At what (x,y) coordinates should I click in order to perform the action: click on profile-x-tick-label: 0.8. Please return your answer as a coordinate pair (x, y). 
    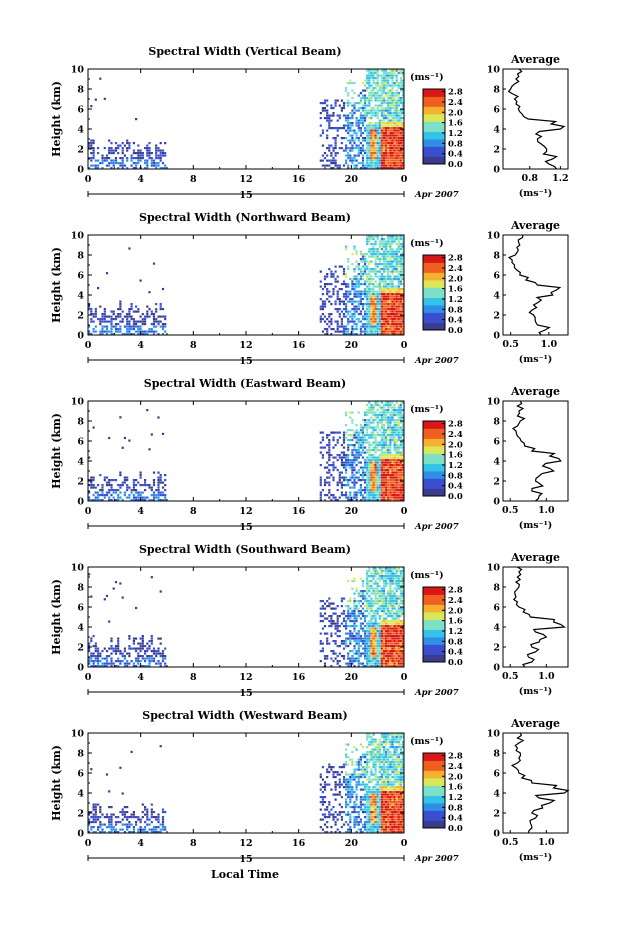
    Looking at the image, I should click on (529, 178).